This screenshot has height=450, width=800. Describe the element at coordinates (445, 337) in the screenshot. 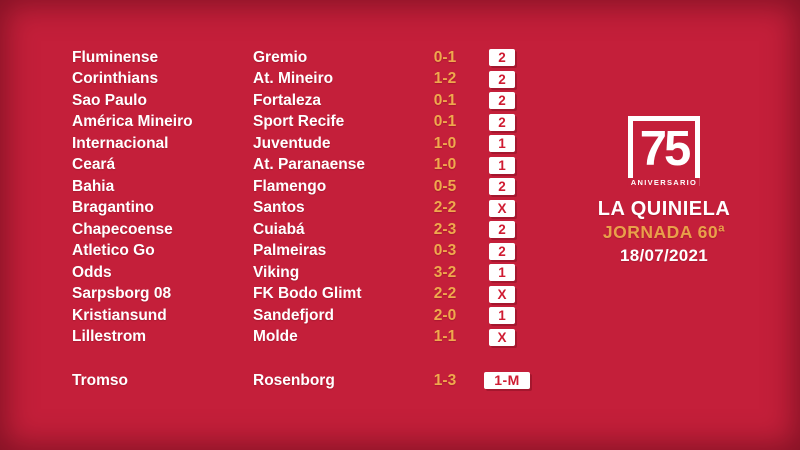

I see `score-value: 1-1` at that location.